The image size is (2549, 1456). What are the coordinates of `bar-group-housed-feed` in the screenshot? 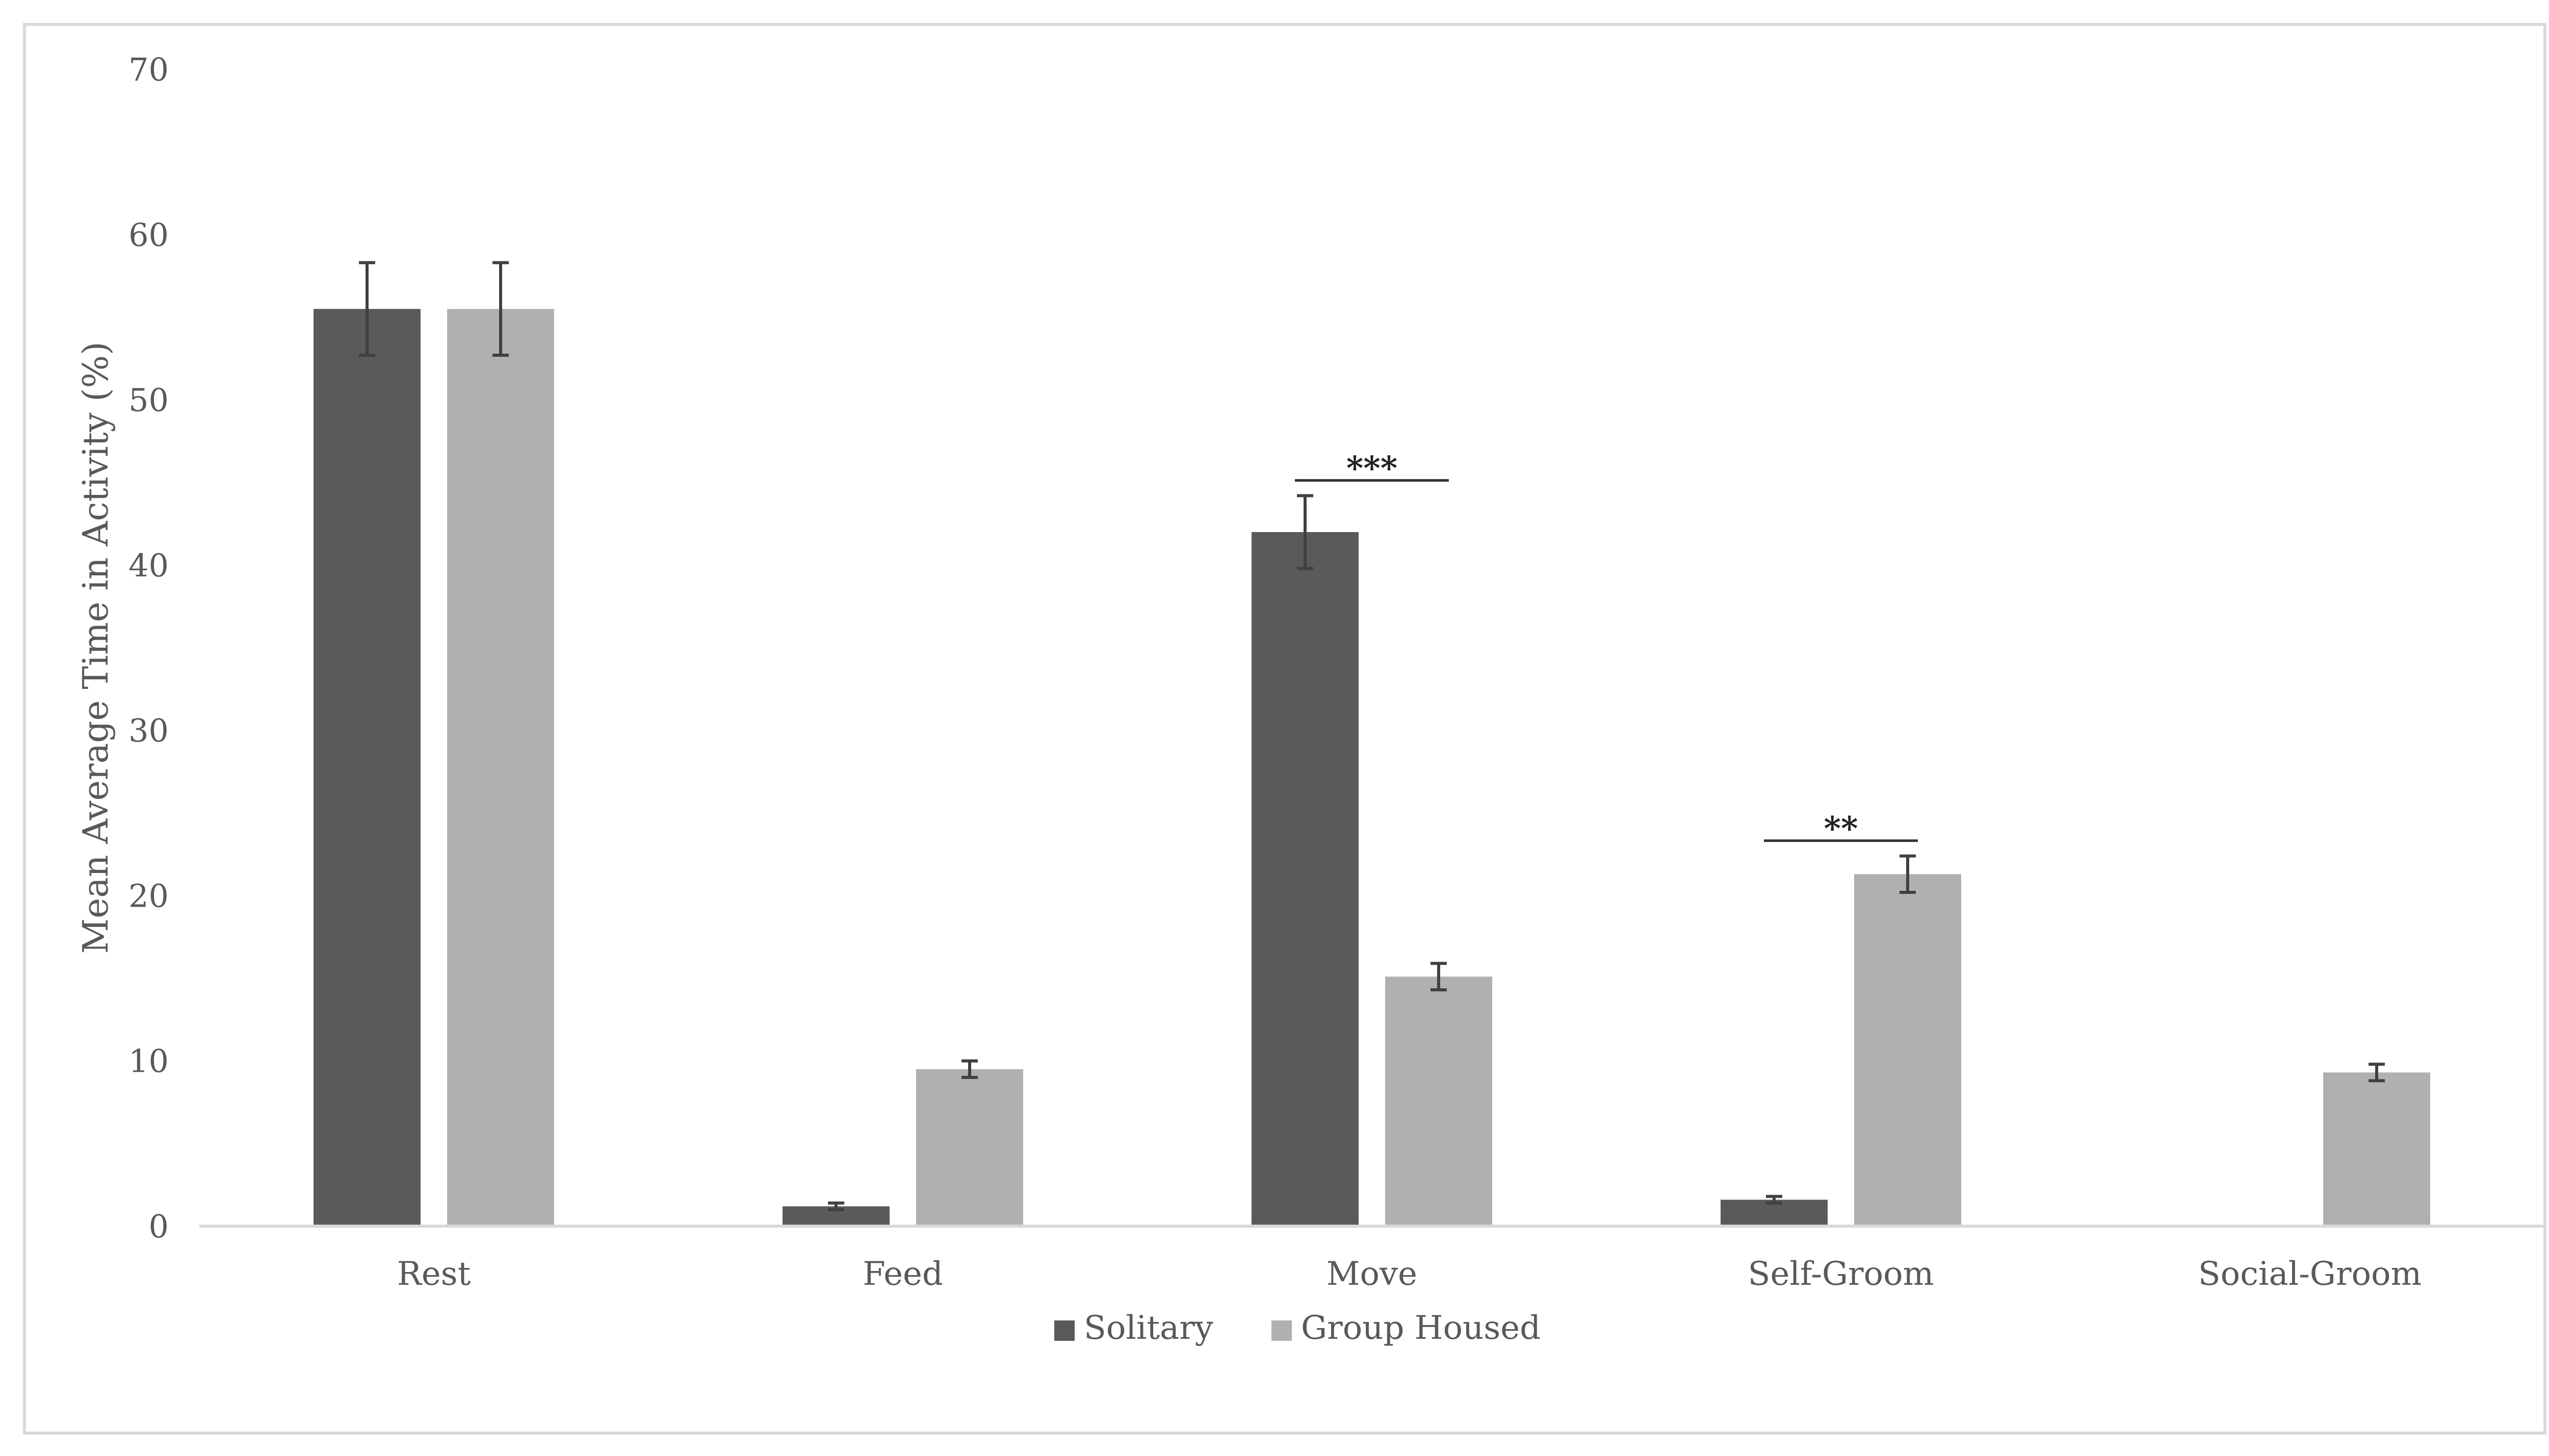 It's located at (969, 1147).